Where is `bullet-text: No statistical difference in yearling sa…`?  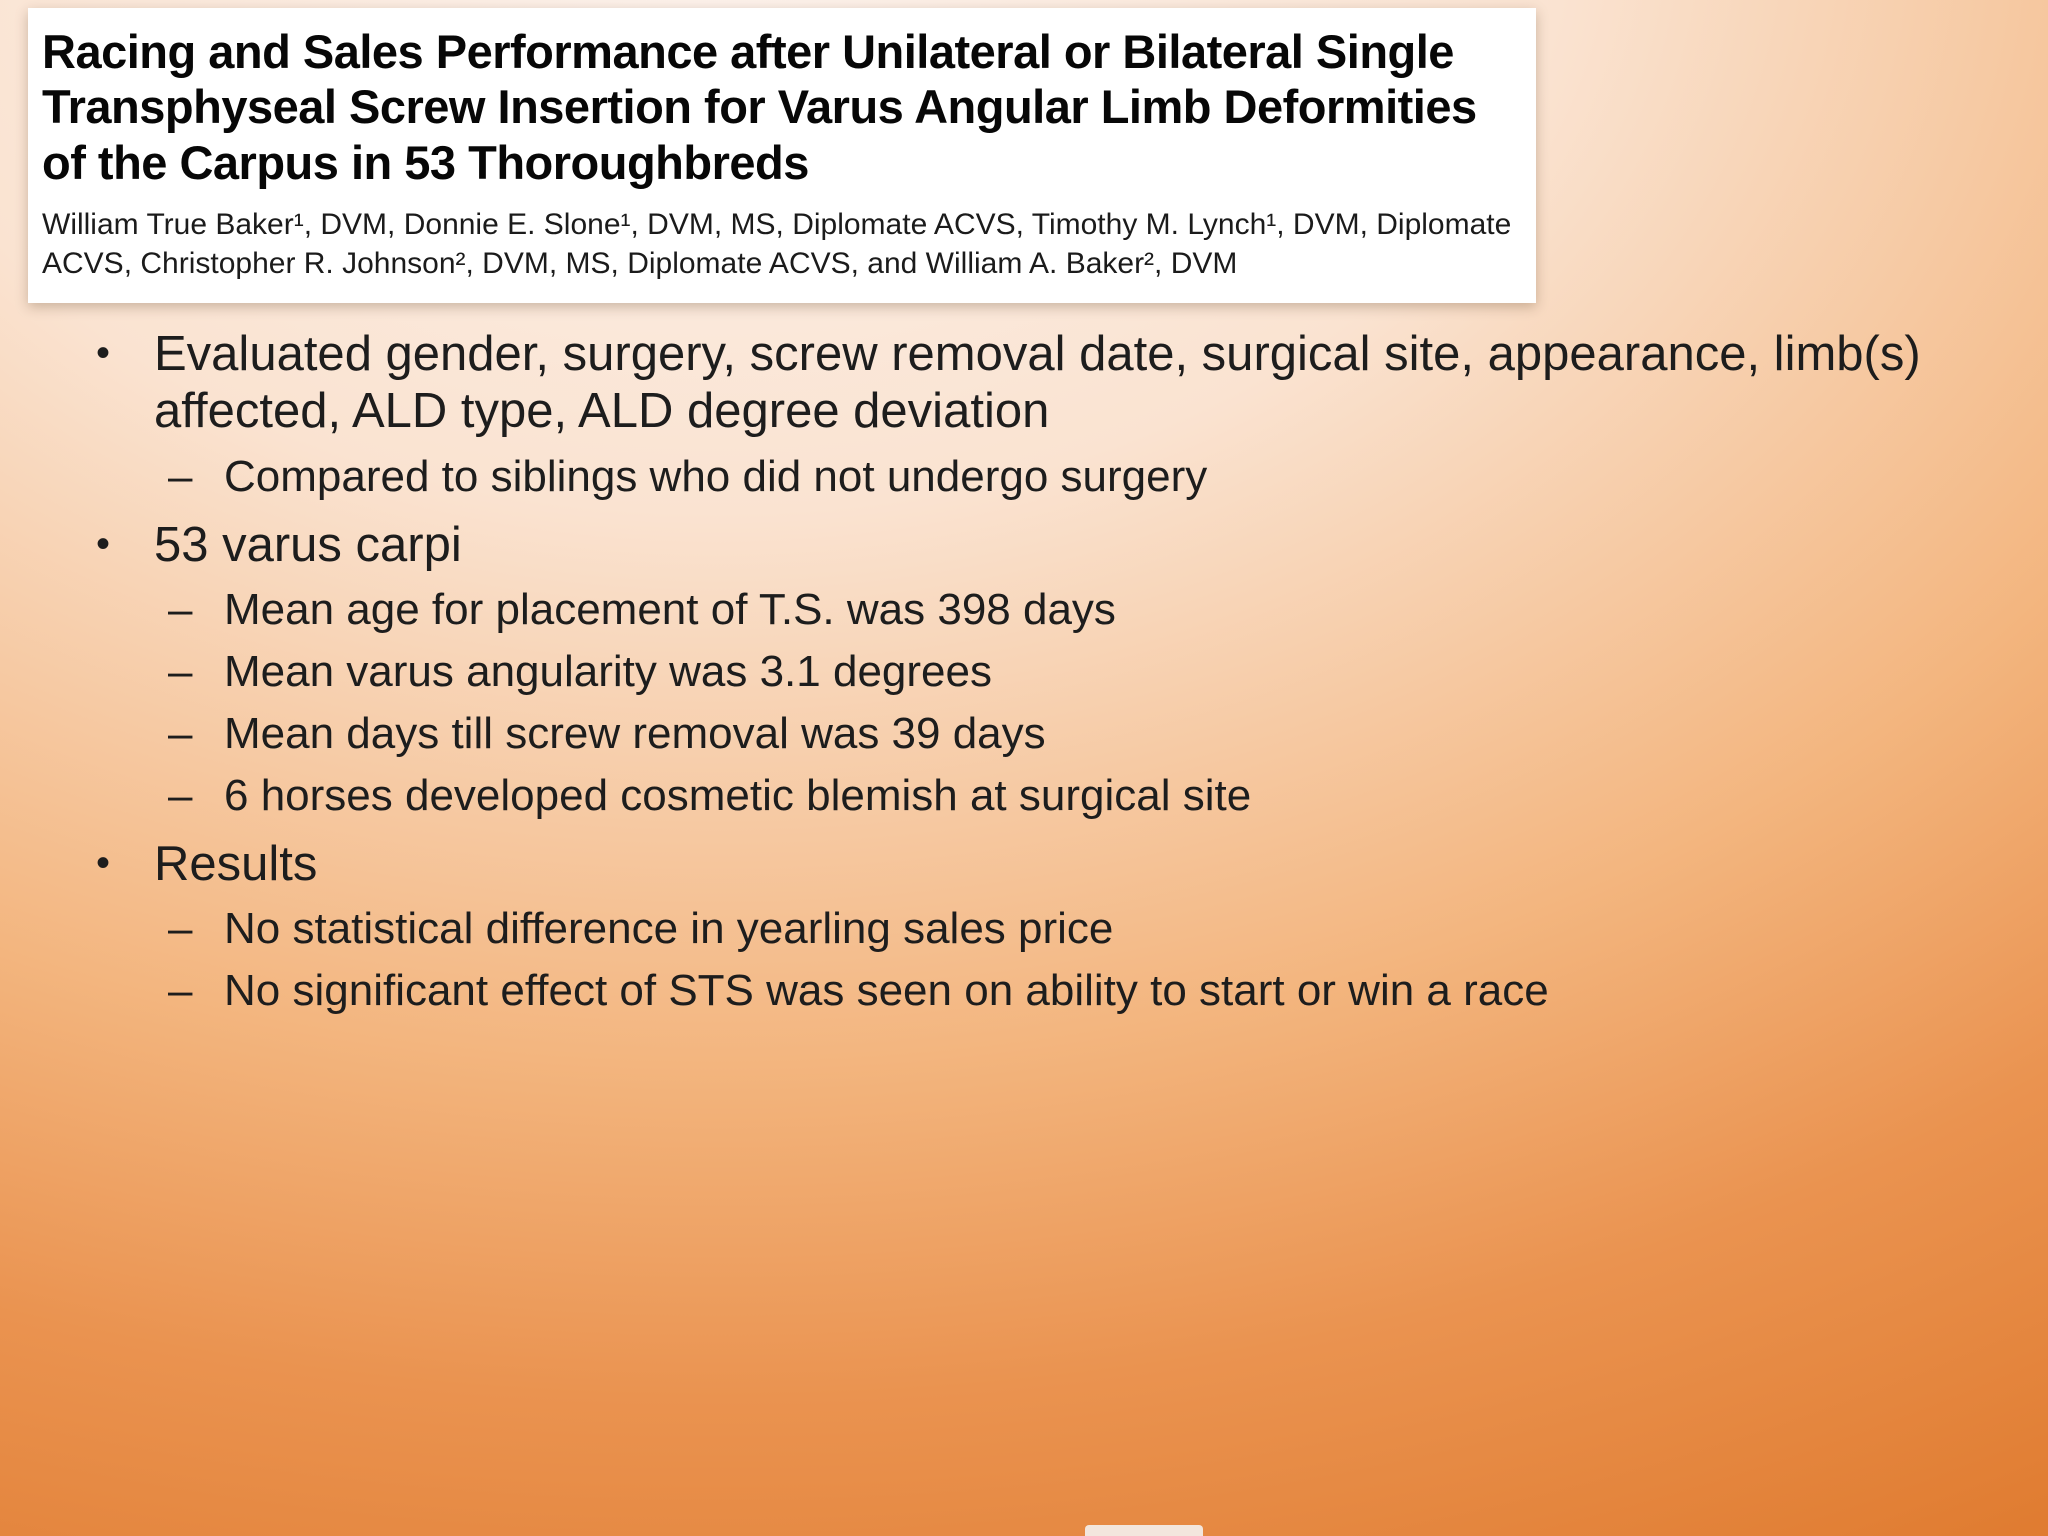 bullet-text: No statistical difference in yearling sa… is located at coordinates (669, 928).